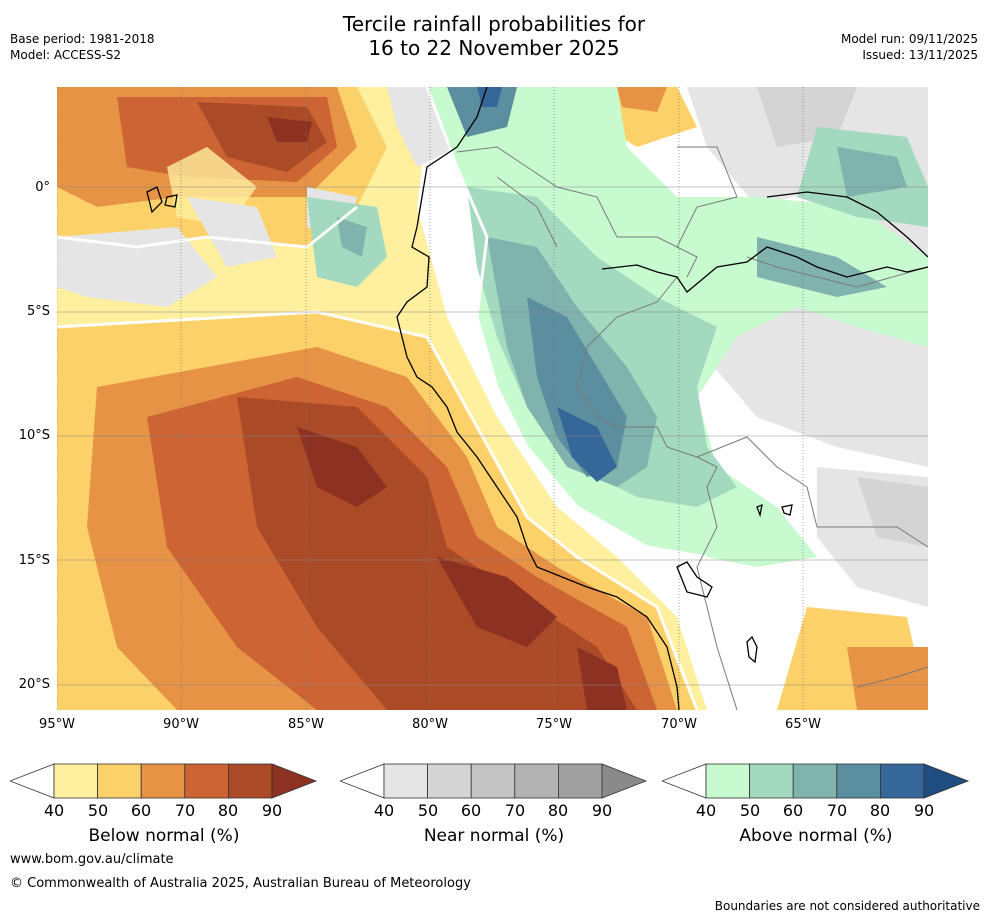  Describe the element at coordinates (679, 724) in the screenshot. I see `lon-label-70w: 70°W` at that location.